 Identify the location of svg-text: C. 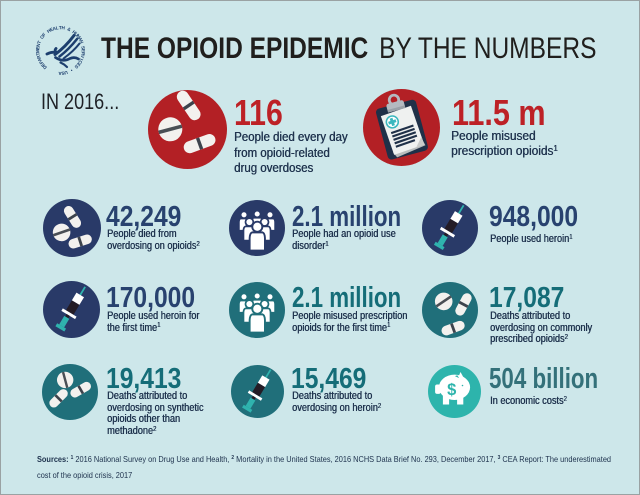
(80, 62).